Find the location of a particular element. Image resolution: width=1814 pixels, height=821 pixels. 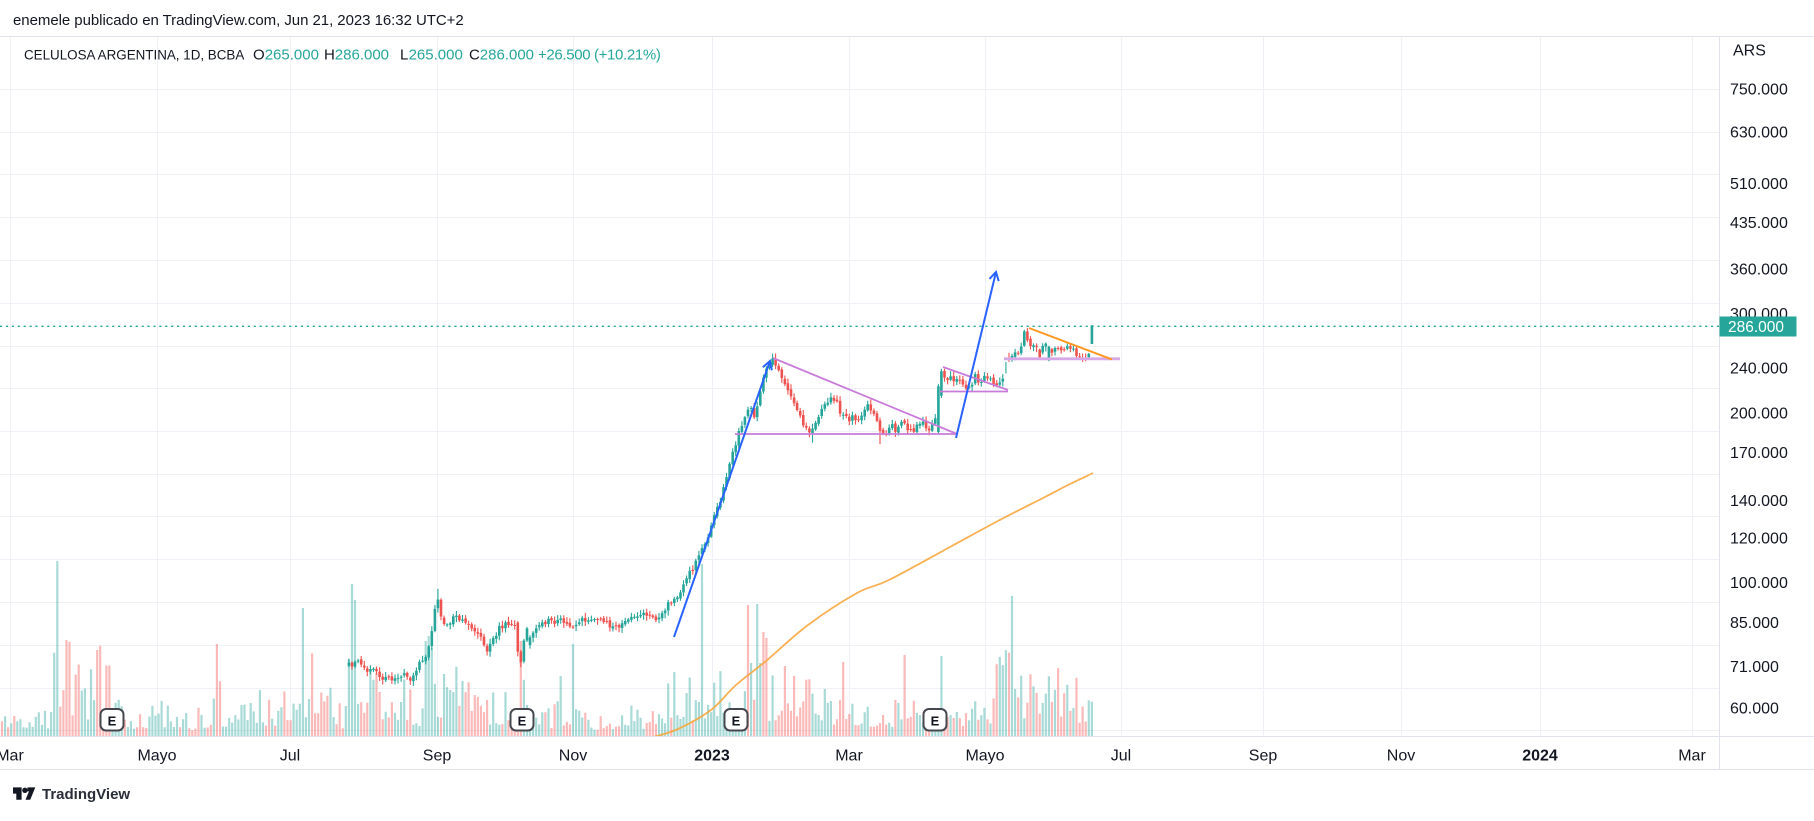

svg-text: L is located at coordinates (404, 55).